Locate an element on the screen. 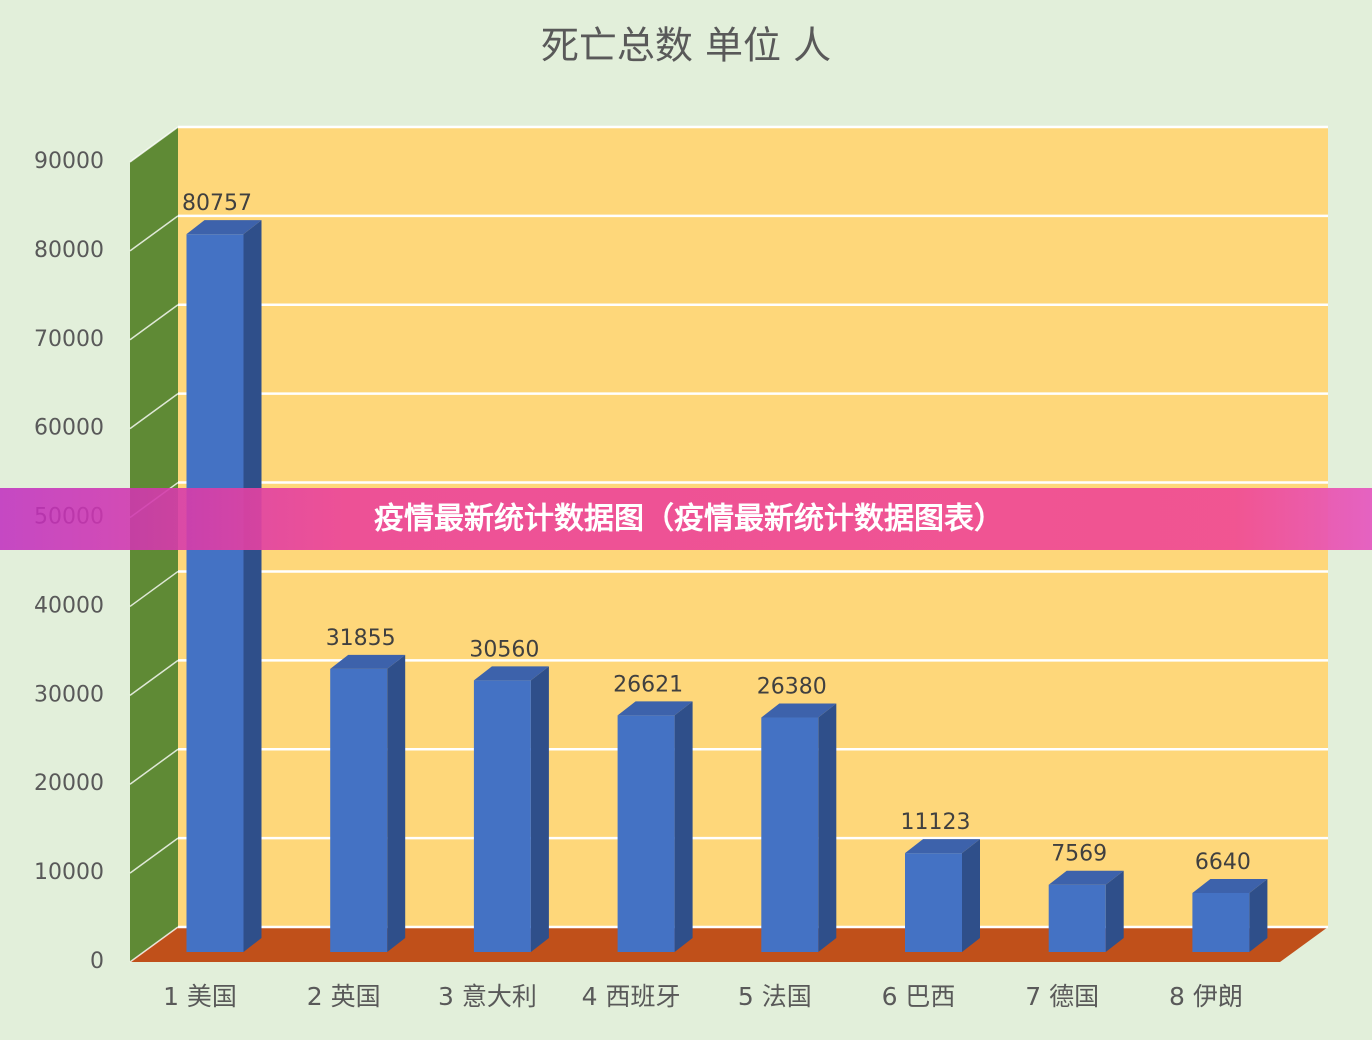 The image size is (1372, 1040). x-tick-label: 1 美国 is located at coordinates (200, 996).